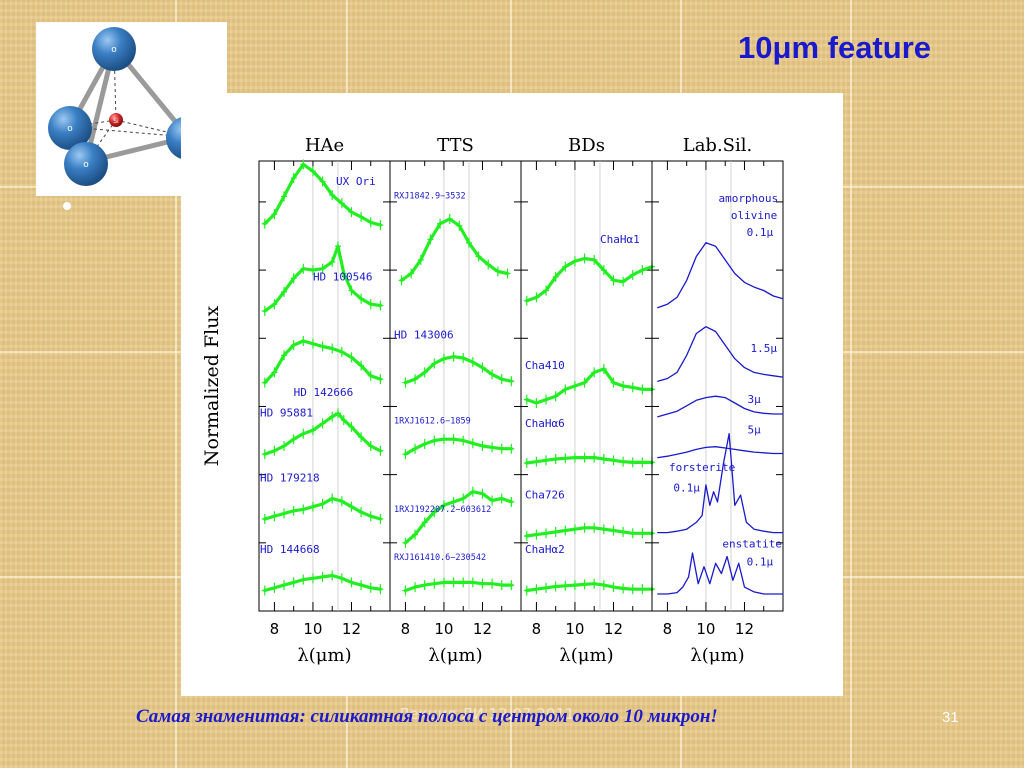  Describe the element at coordinates (718, 145) in the screenshot. I see `panel-title: Lab.Sil.` at that location.